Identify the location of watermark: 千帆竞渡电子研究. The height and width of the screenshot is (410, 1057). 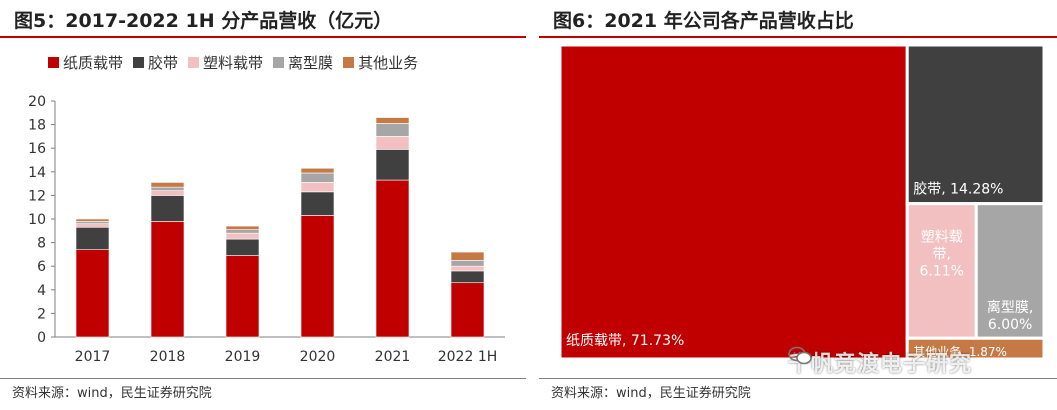
(880, 362).